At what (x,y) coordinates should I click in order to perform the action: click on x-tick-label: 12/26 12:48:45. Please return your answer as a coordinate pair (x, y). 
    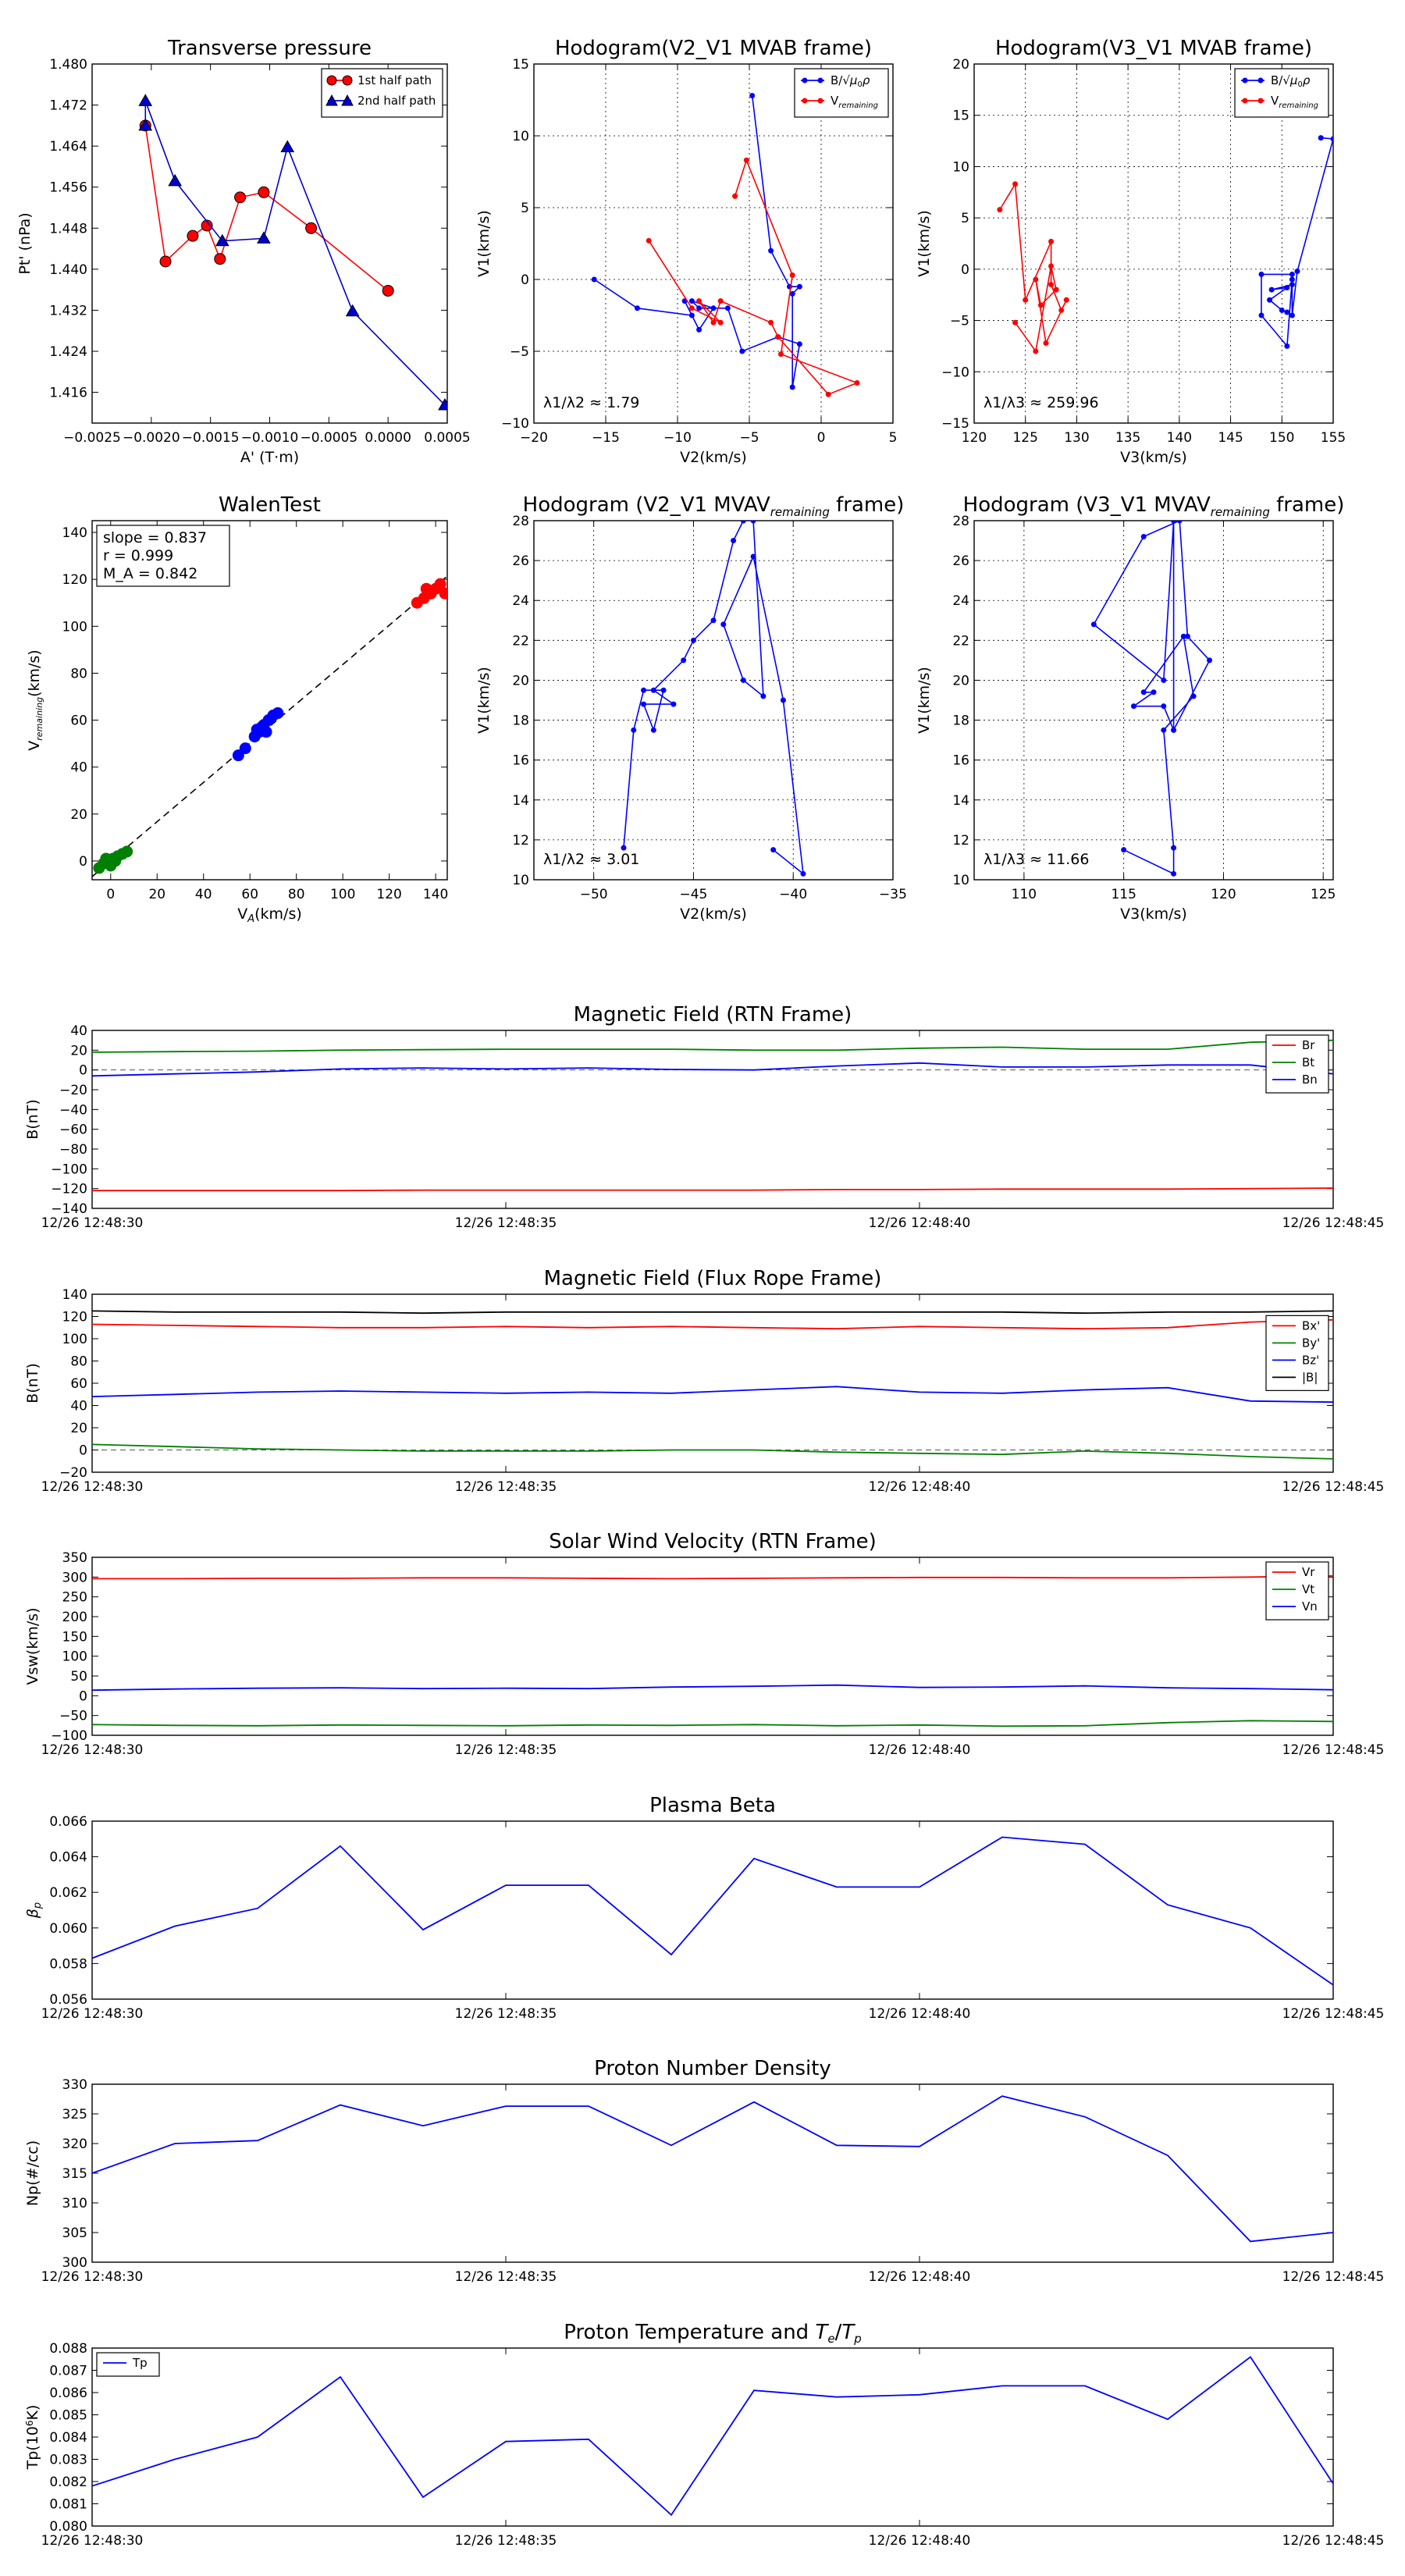
    Looking at the image, I should click on (1334, 1750).